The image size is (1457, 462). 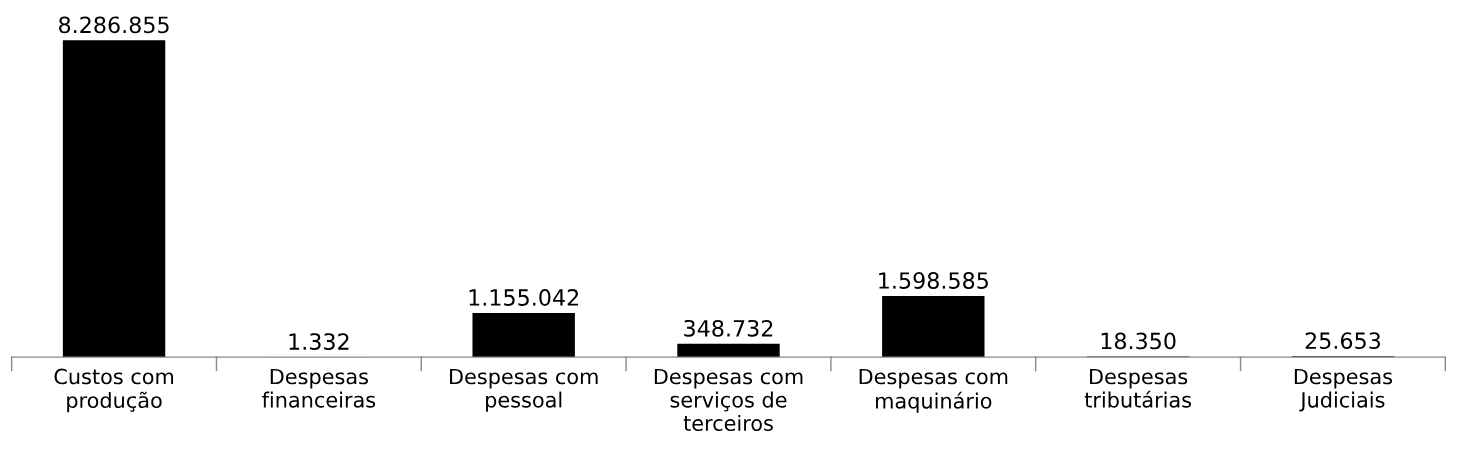 What do you see at coordinates (319, 388) in the screenshot?
I see `x-tick-label: Despesas financeiras` at bounding box center [319, 388].